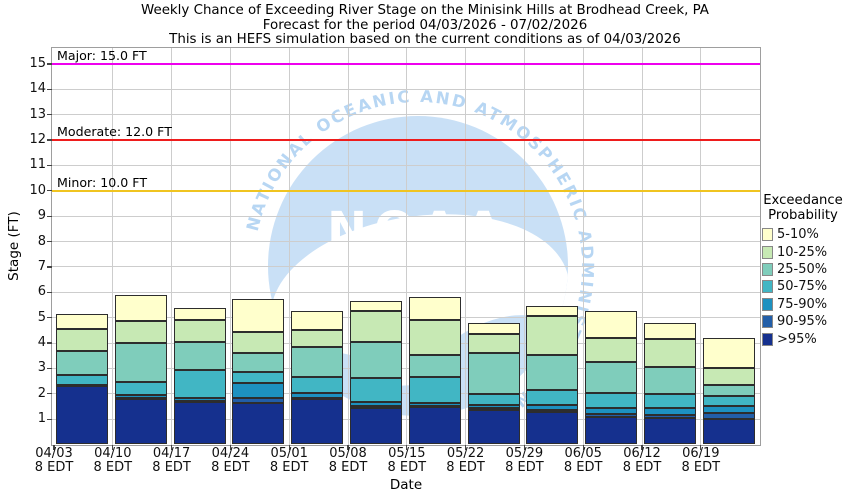  I want to click on threshold-label-moderate: Moderate: 12.0 FT, so click(114, 132).